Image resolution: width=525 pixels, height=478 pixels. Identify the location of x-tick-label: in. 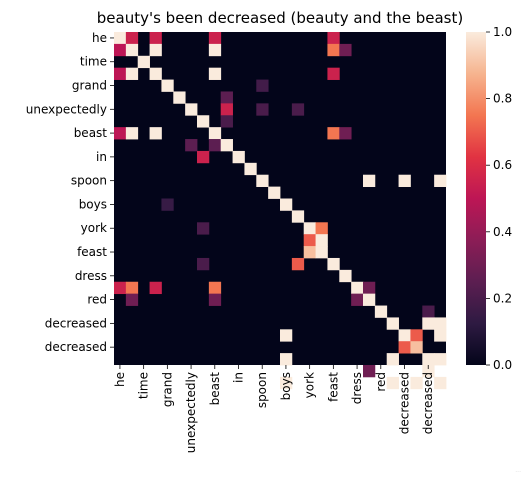
(239, 377).